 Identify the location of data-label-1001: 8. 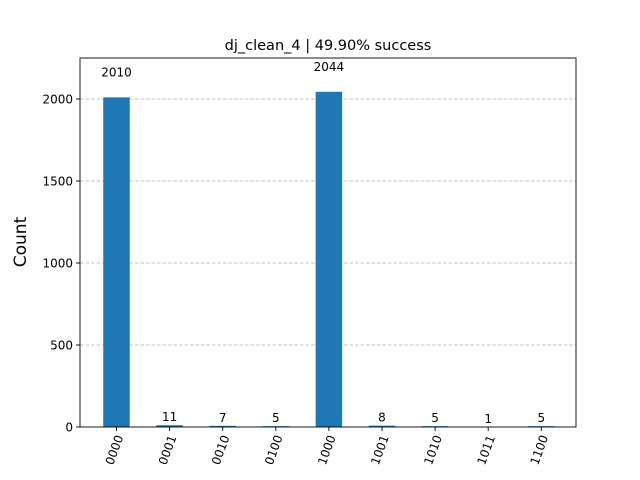
(382, 418).